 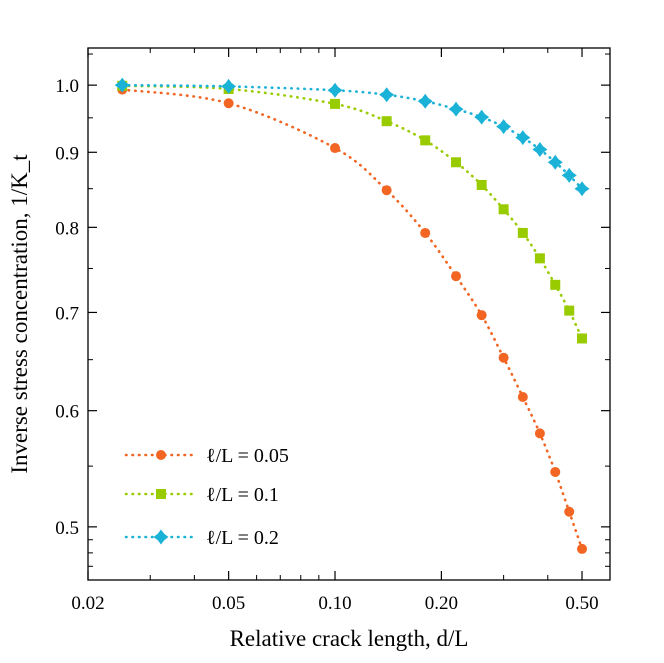 I want to click on y-tick-label: 1.0, so click(x=67, y=86).